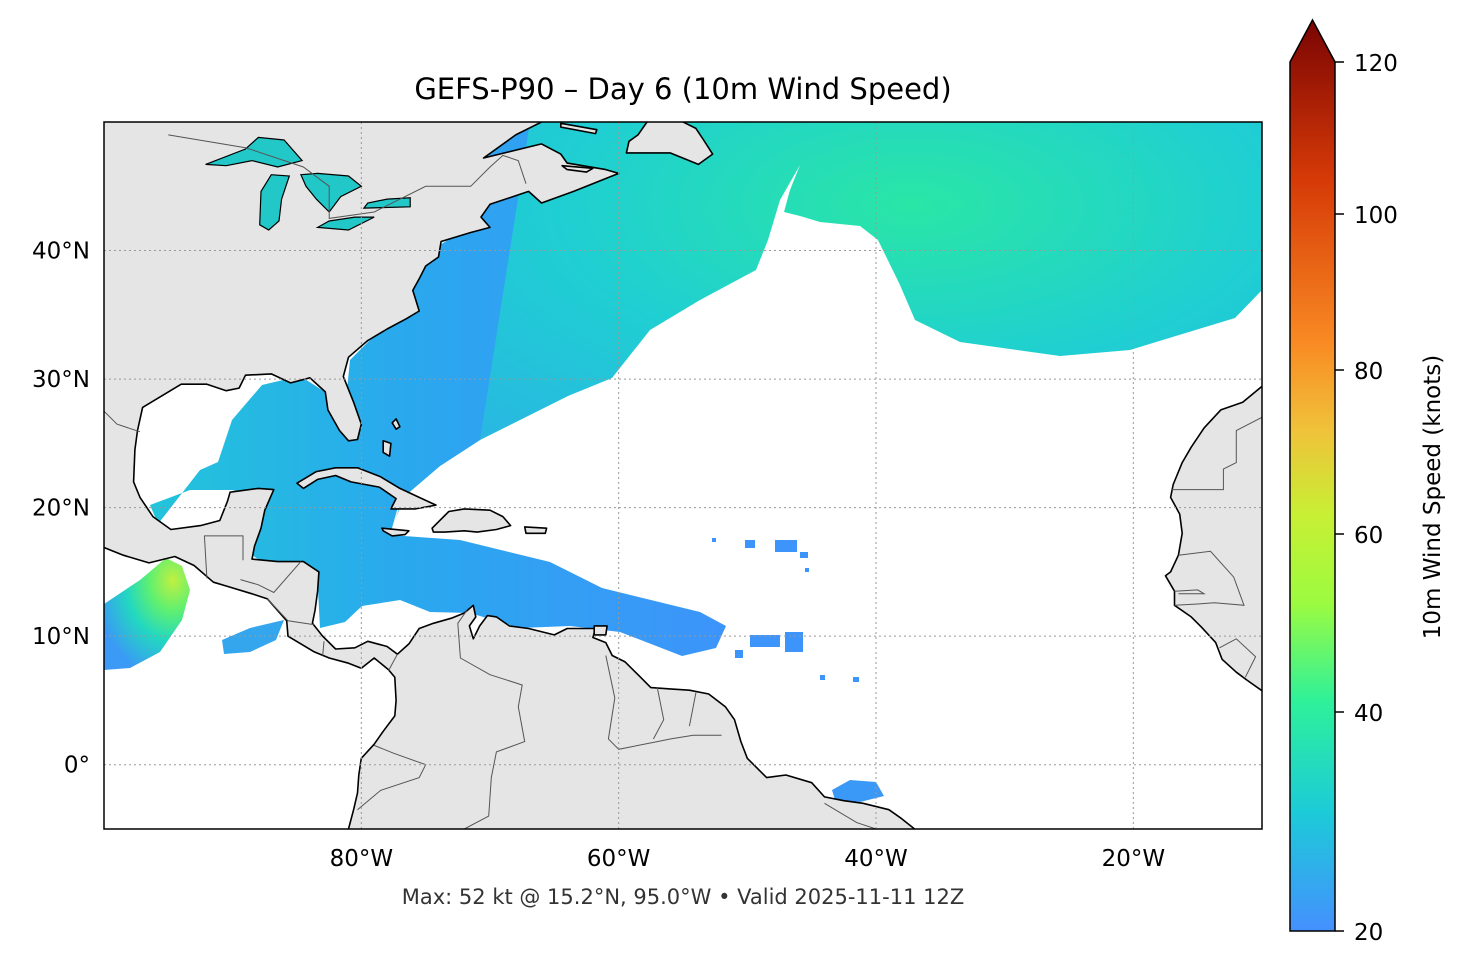  I want to click on land-trinidad, so click(600, 630).